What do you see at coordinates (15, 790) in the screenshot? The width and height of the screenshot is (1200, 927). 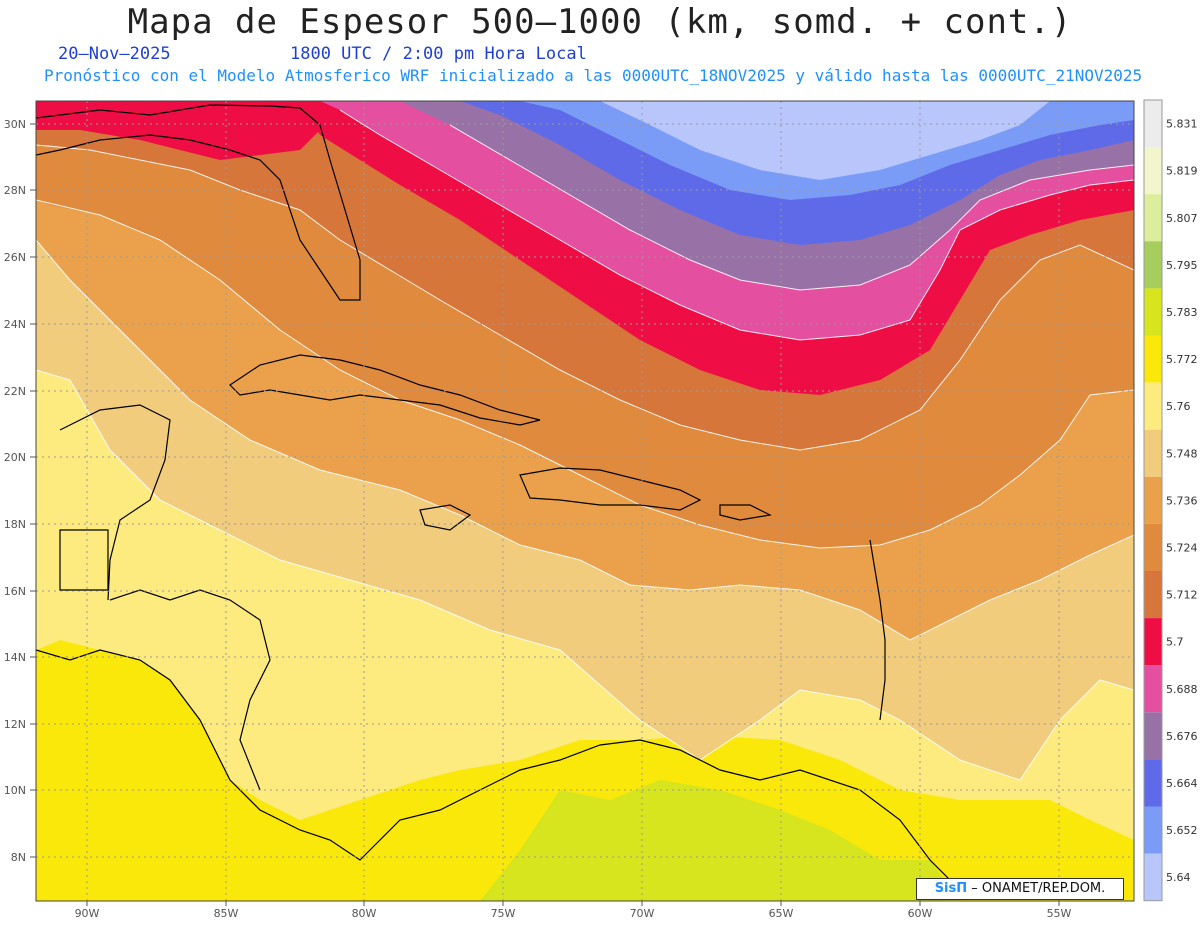 I see `lat-label: 10N` at bounding box center [15, 790].